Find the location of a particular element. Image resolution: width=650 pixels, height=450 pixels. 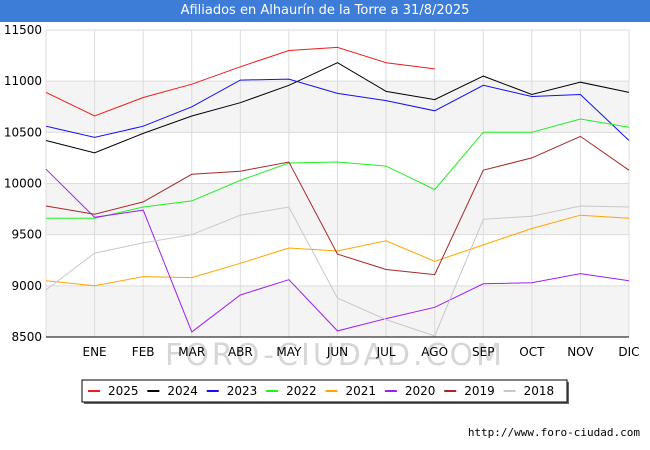

x-tick-label: FEB is located at coordinates (143, 352).